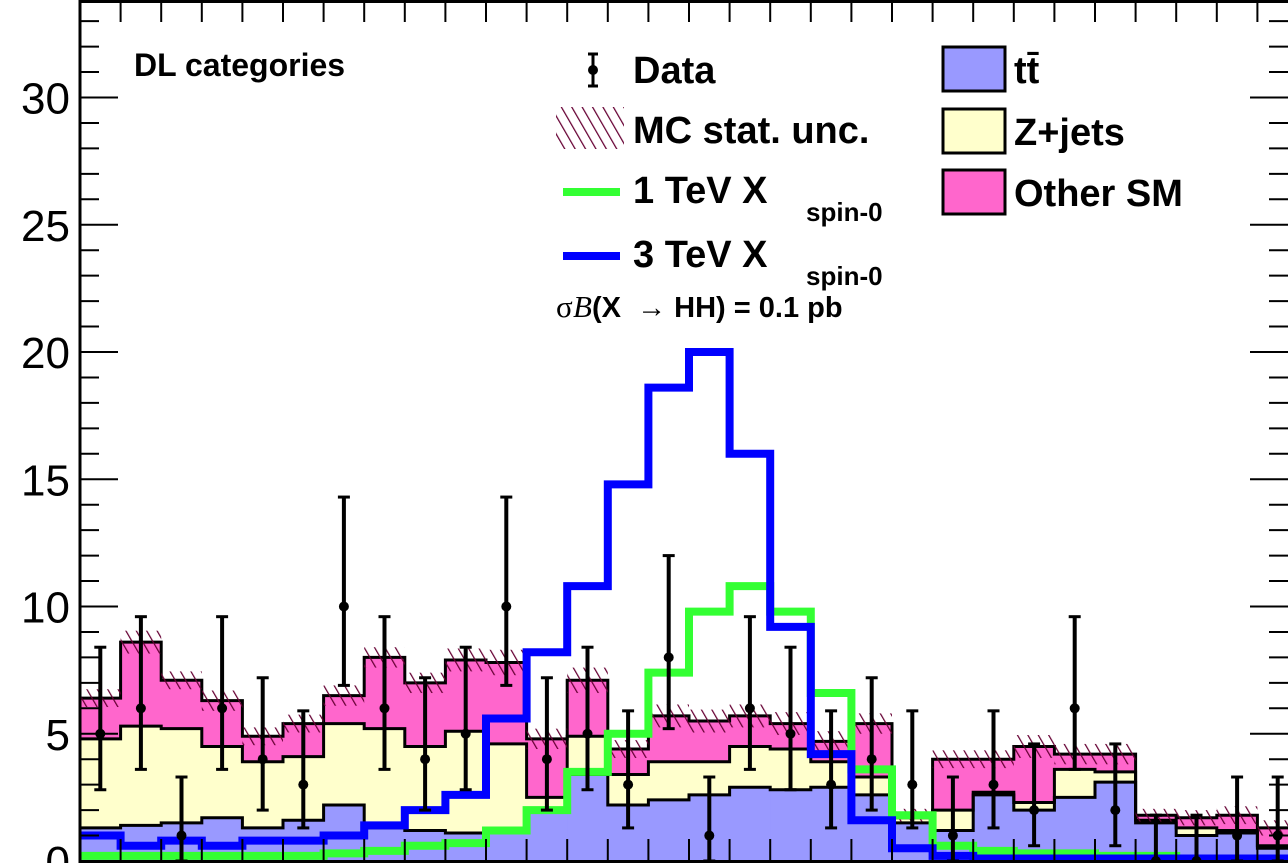  What do you see at coordinates (239, 65) in the screenshot?
I see `category-label: DL categories` at bounding box center [239, 65].